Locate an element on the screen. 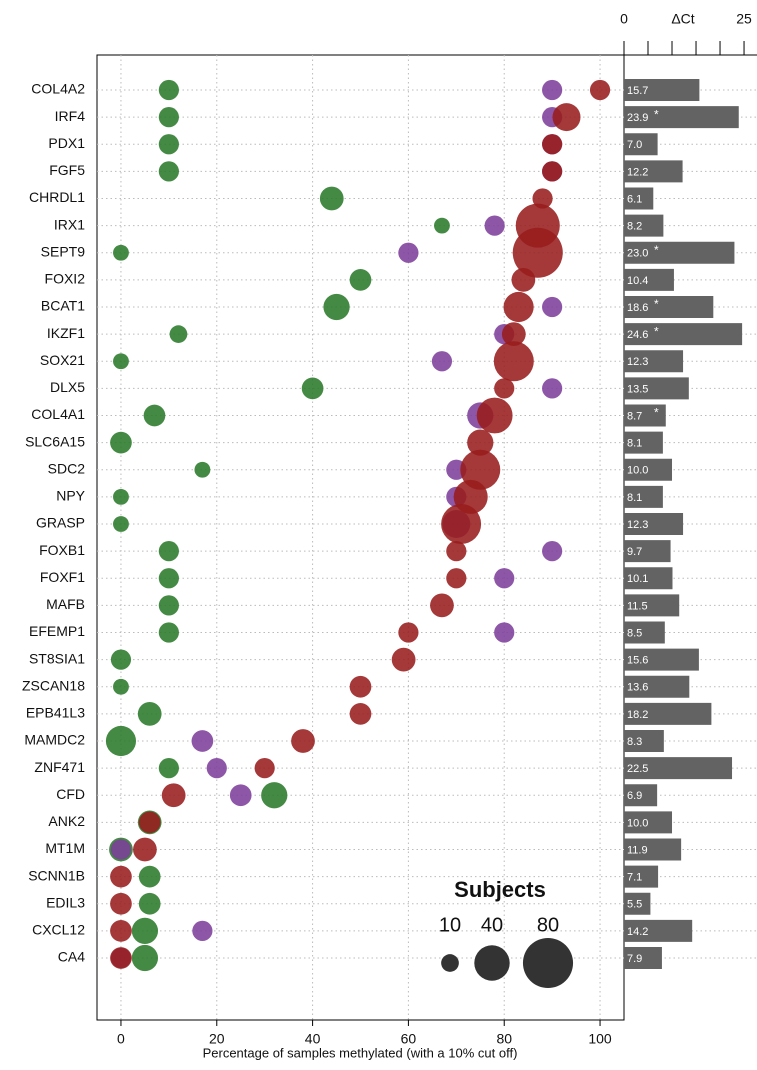  bar-value-label: 23.9 is located at coordinates (637, 118).